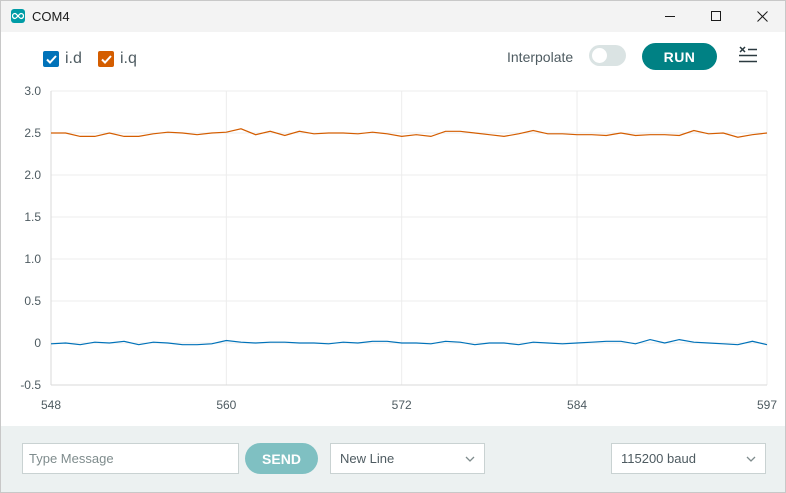  I want to click on legend-item-id: i.d, so click(62, 59).